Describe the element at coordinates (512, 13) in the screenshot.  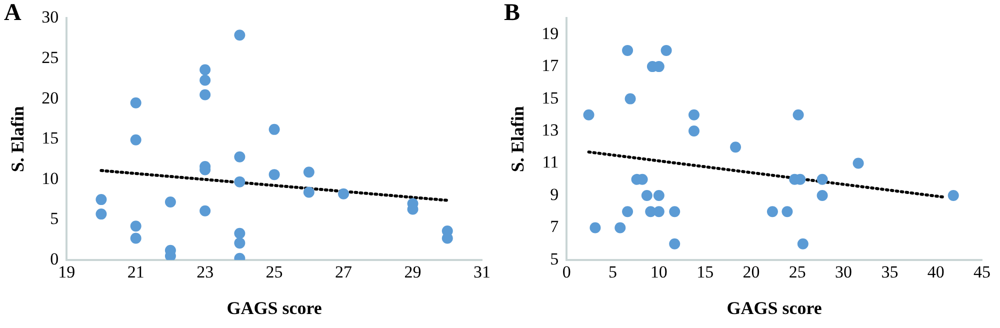
I see `chart-title: B` at that location.